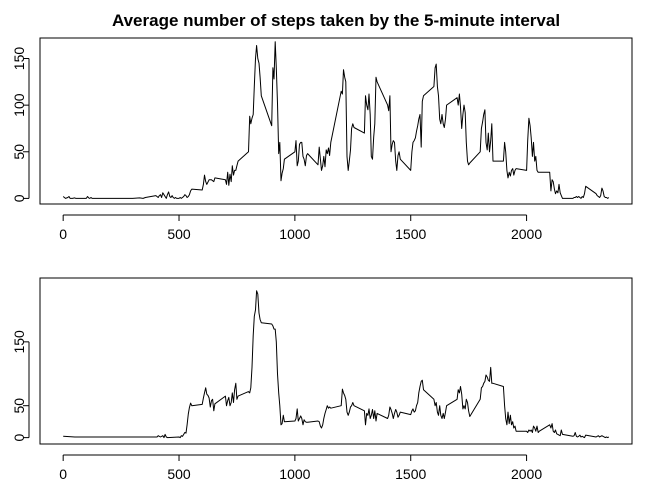  Describe the element at coordinates (19, 105) in the screenshot. I see `top-y-tick-label: 100` at that location.